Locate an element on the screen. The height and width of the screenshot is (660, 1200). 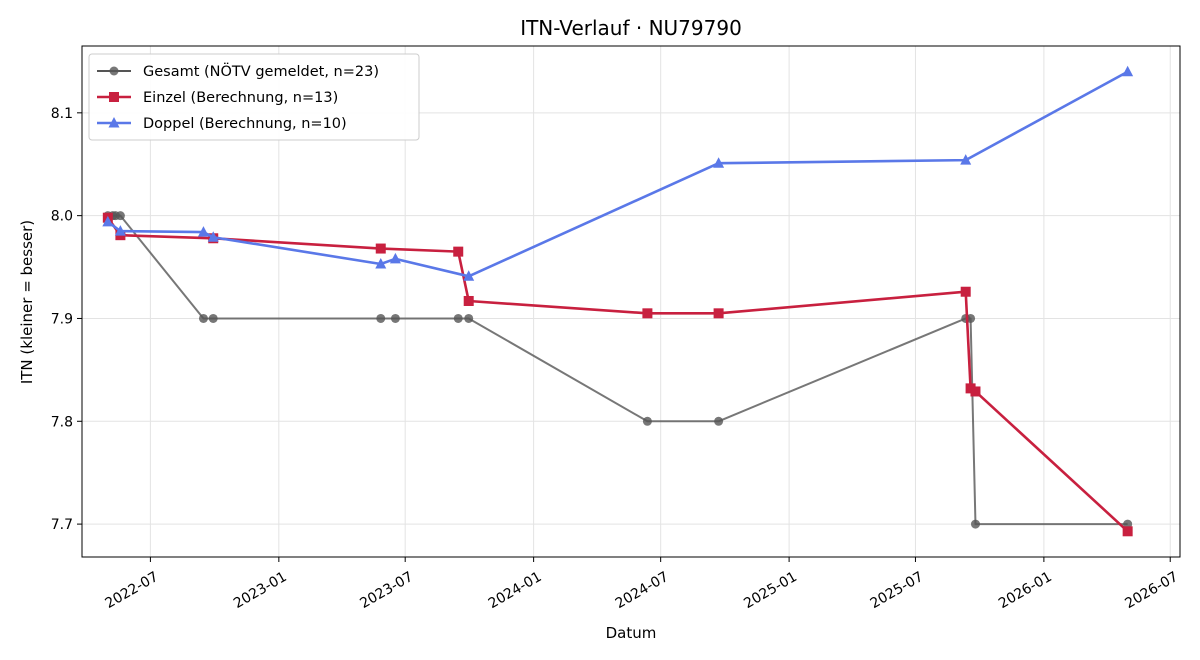
legend-entry: Einzel (Berechnung, n=13) is located at coordinates (217, 98).